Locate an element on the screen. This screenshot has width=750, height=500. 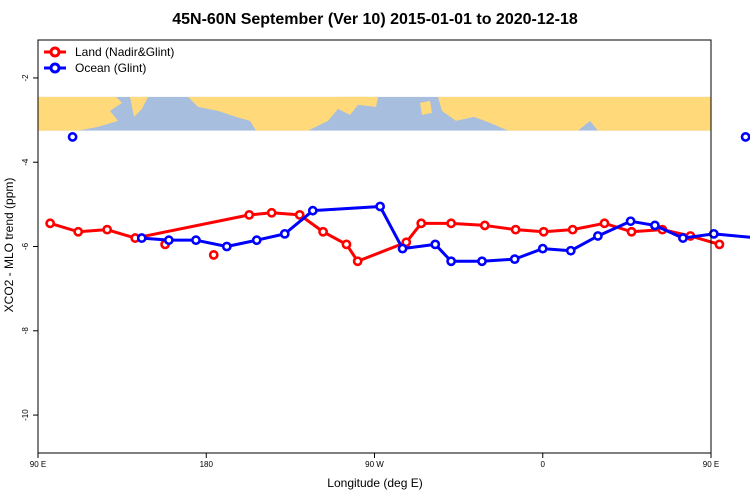
y-tick-label-4: -10 is located at coordinates (25, 415).